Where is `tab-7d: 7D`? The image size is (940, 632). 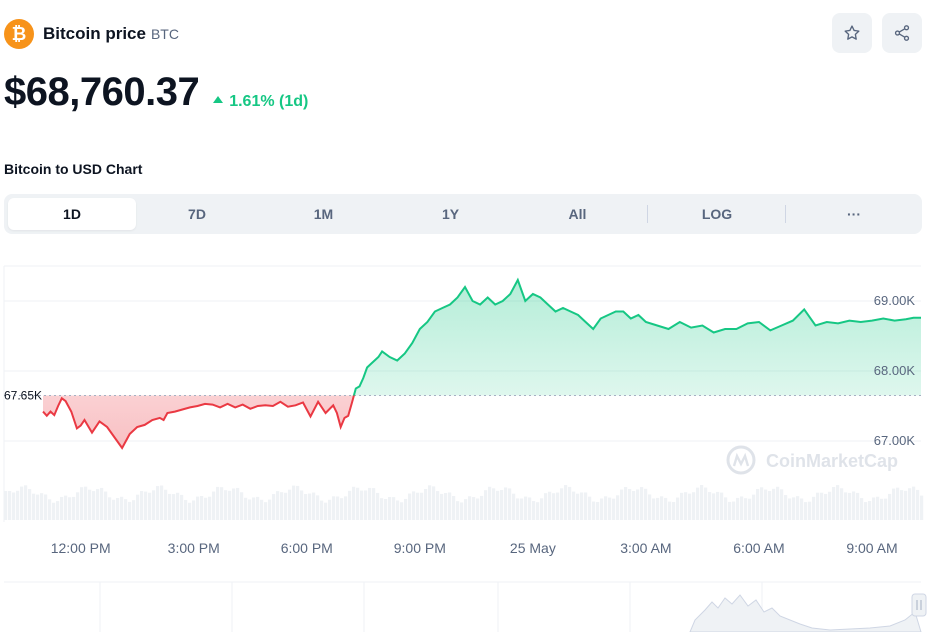
tab-7d: 7D is located at coordinates (197, 214).